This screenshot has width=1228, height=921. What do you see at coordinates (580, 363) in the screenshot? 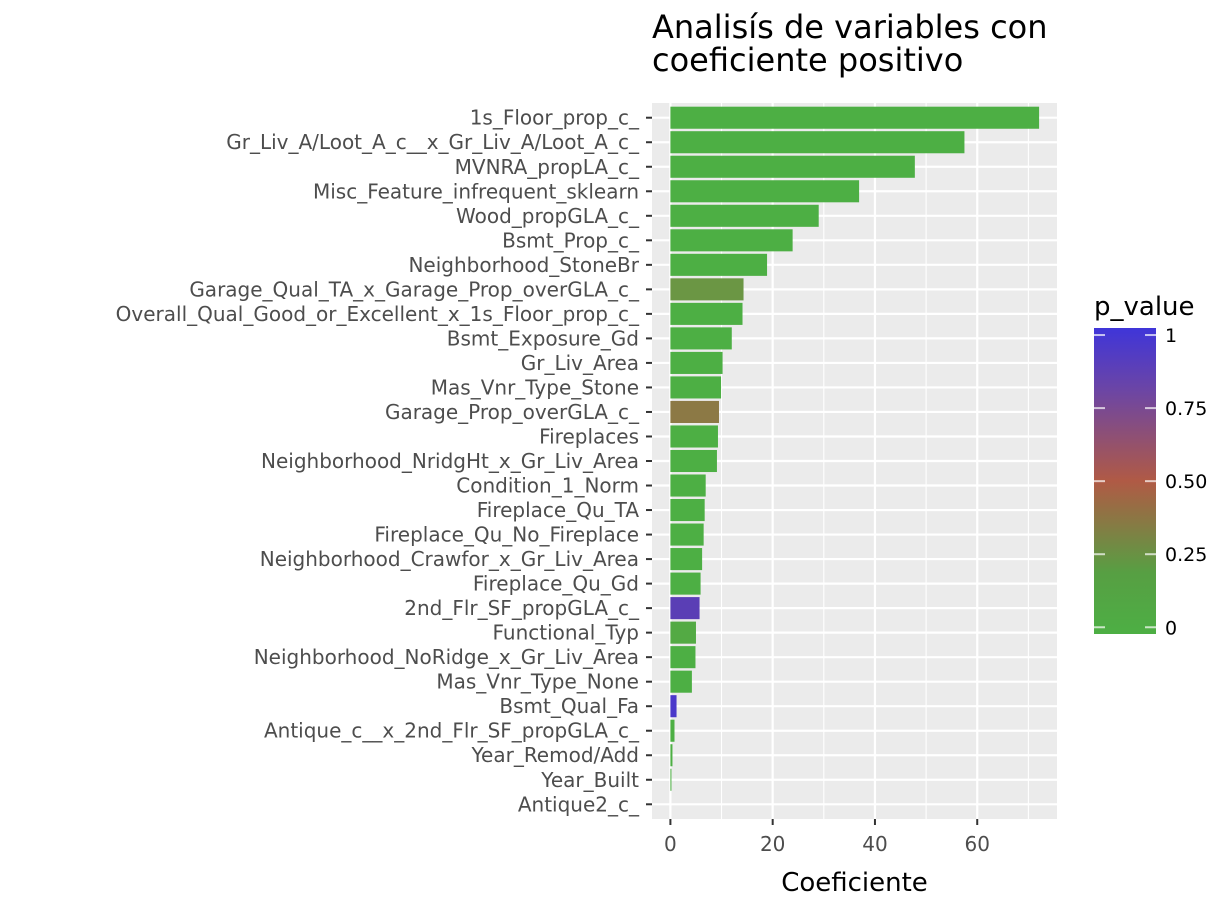
I see `y-tick-label: Gr_Liv_Area` at bounding box center [580, 363].